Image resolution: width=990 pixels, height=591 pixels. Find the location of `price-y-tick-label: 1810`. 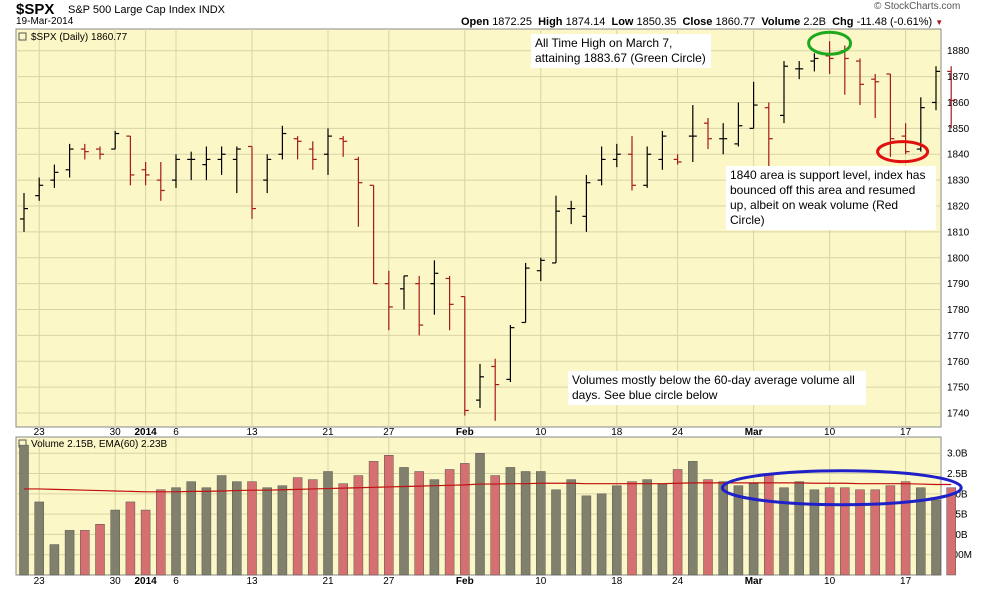

price-y-tick-label: 1810 is located at coordinates (958, 232).